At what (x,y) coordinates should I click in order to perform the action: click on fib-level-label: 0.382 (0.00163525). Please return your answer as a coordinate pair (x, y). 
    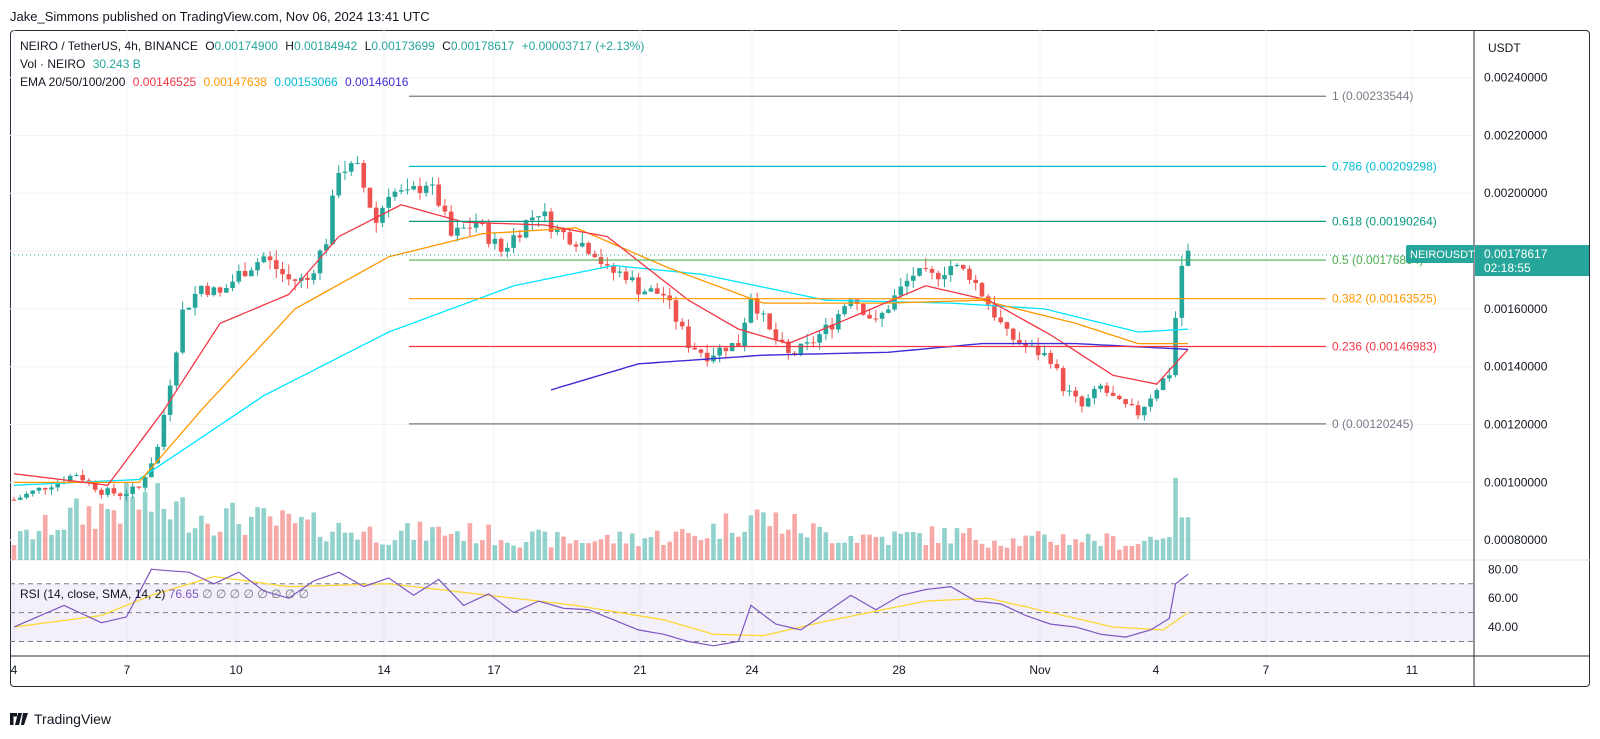
    Looking at the image, I should click on (1384, 299).